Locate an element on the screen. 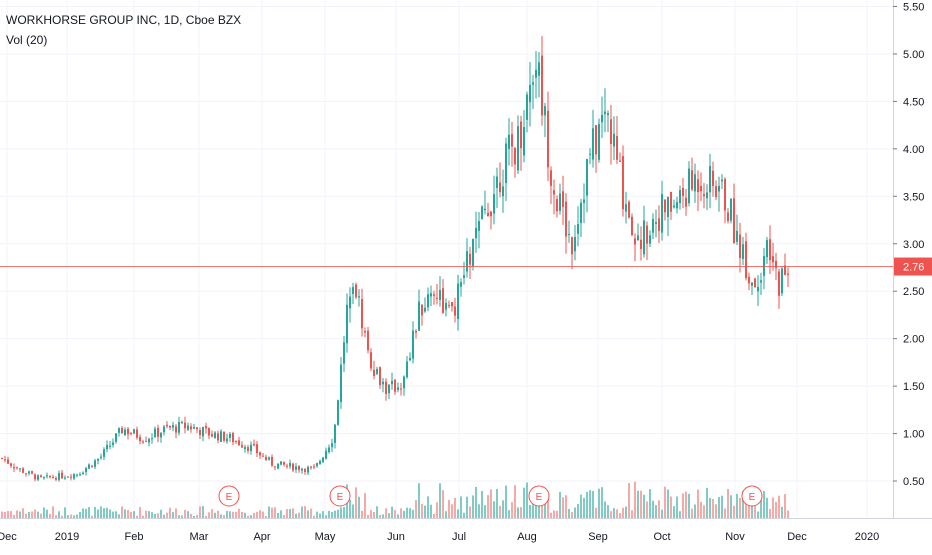 The width and height of the screenshot is (932, 555). x-tick-label: Feb is located at coordinates (134, 537).